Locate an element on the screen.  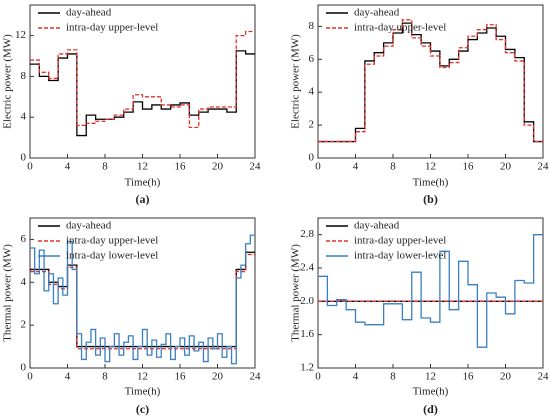
y-tick-label: 1.2 is located at coordinates (307, 368).